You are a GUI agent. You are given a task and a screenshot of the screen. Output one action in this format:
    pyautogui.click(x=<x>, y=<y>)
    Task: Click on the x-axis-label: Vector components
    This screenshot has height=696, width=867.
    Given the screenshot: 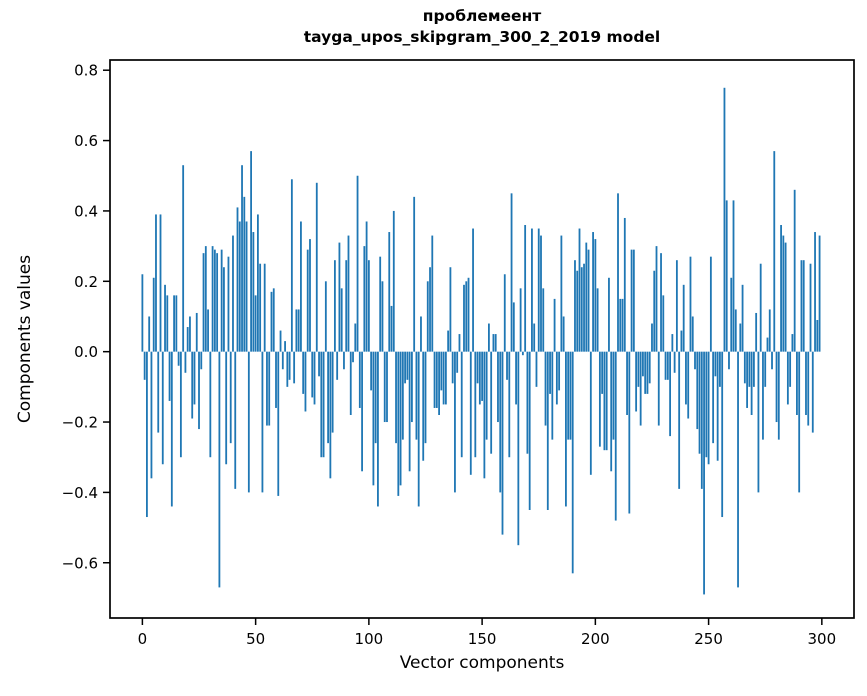 What is the action you would take?
    pyautogui.click(x=482, y=663)
    